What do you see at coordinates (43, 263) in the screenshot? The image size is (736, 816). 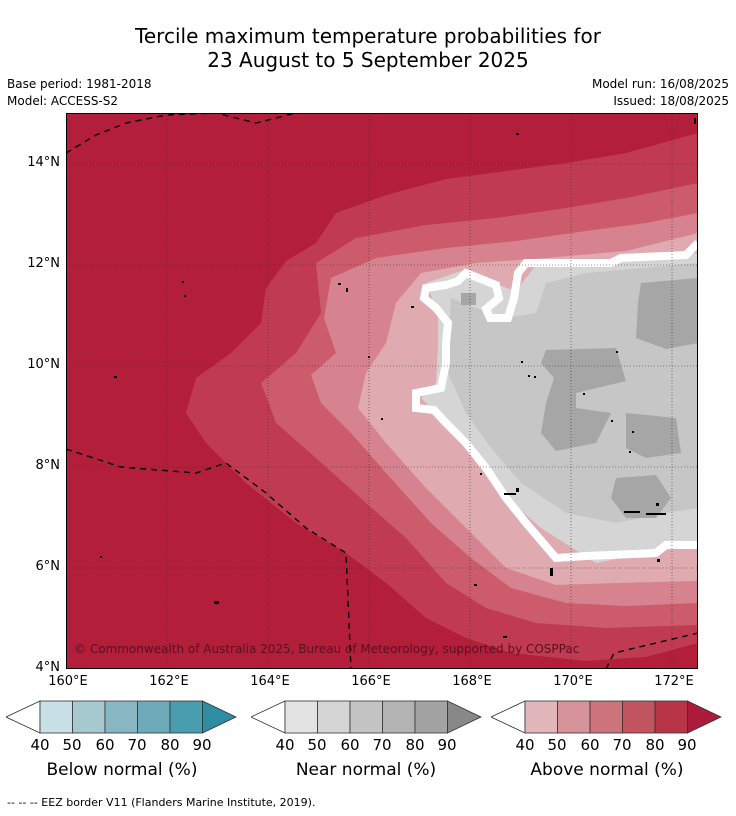 I see `lat-label: 12°N` at bounding box center [43, 263].